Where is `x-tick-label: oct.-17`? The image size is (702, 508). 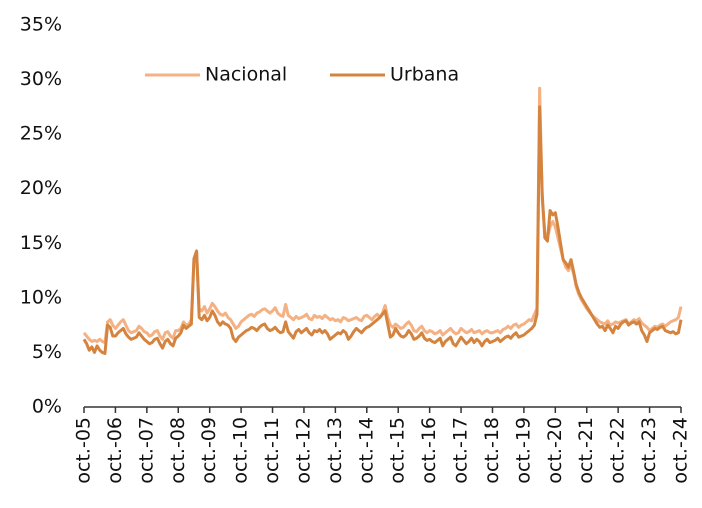 x-tick-label: oct.-17 is located at coordinates (461, 450).